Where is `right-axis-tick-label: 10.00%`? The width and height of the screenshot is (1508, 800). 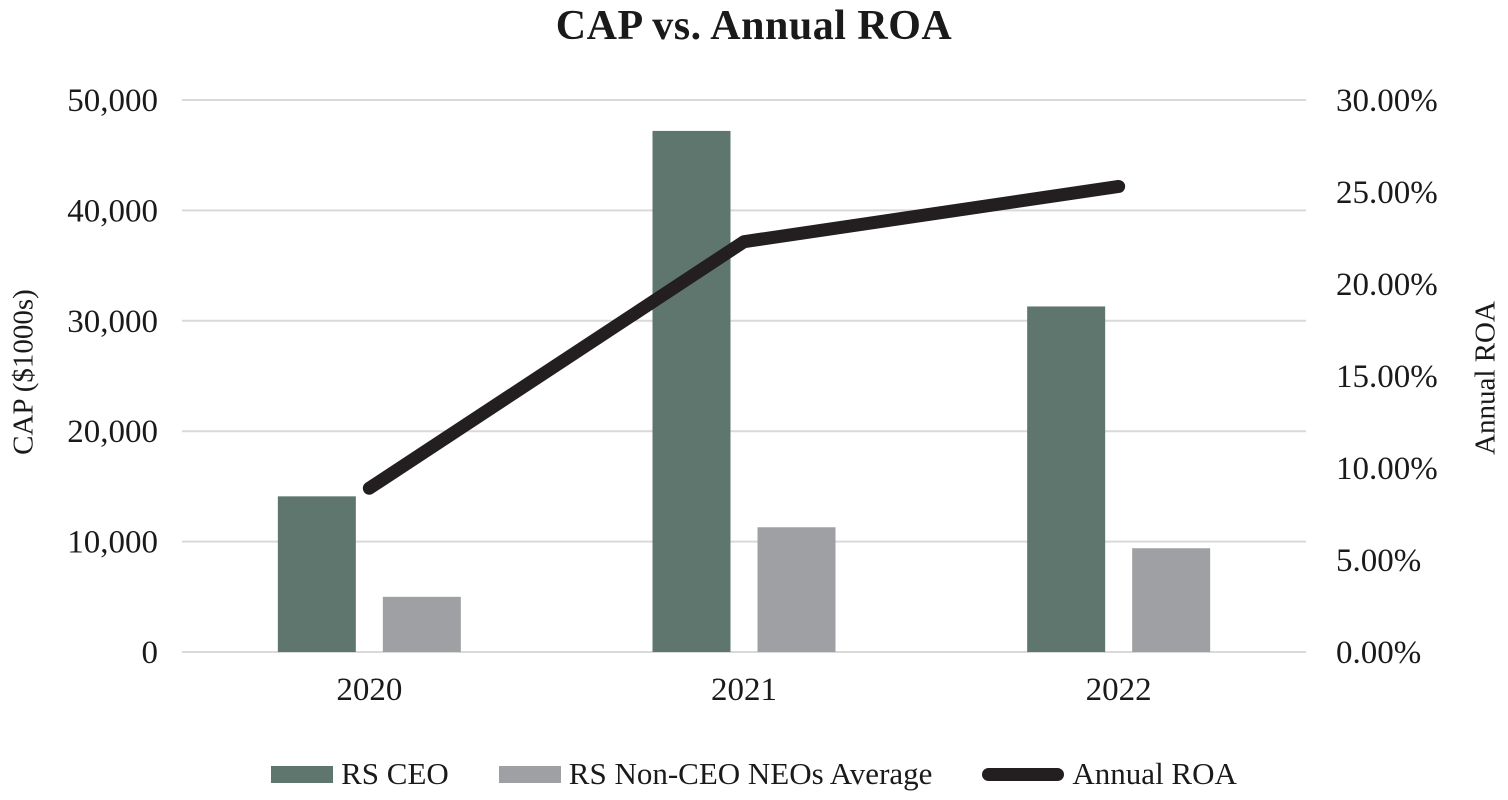
right-axis-tick-label: 10.00% is located at coordinates (1387, 469).